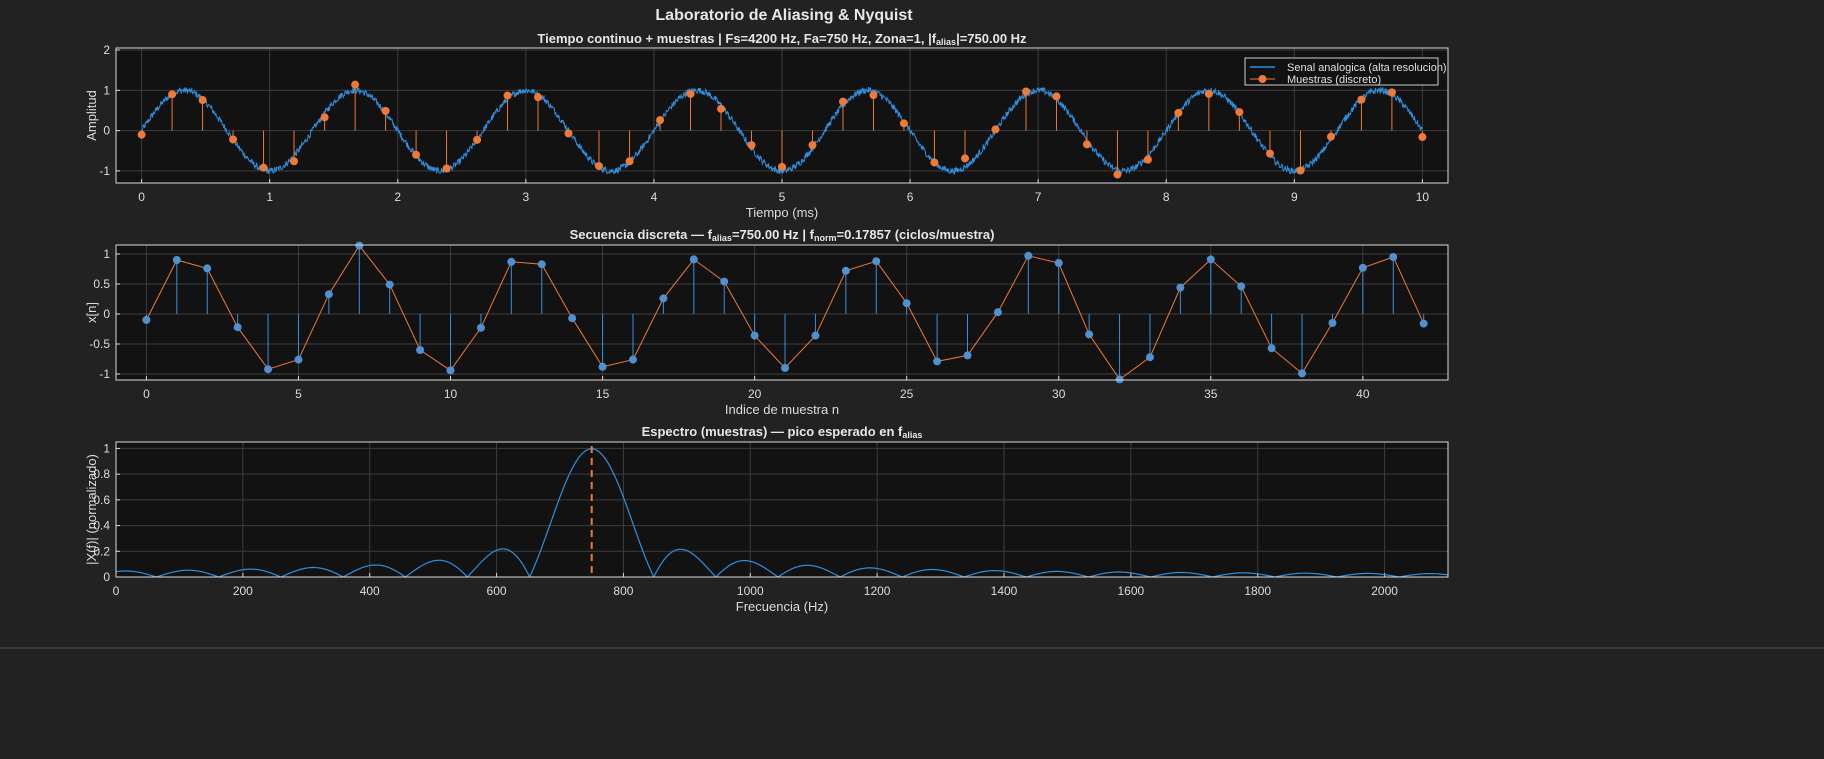 The height and width of the screenshot is (759, 1824). What do you see at coordinates (1257, 591) in the screenshot?
I see `x-tick-label: 1800` at bounding box center [1257, 591].